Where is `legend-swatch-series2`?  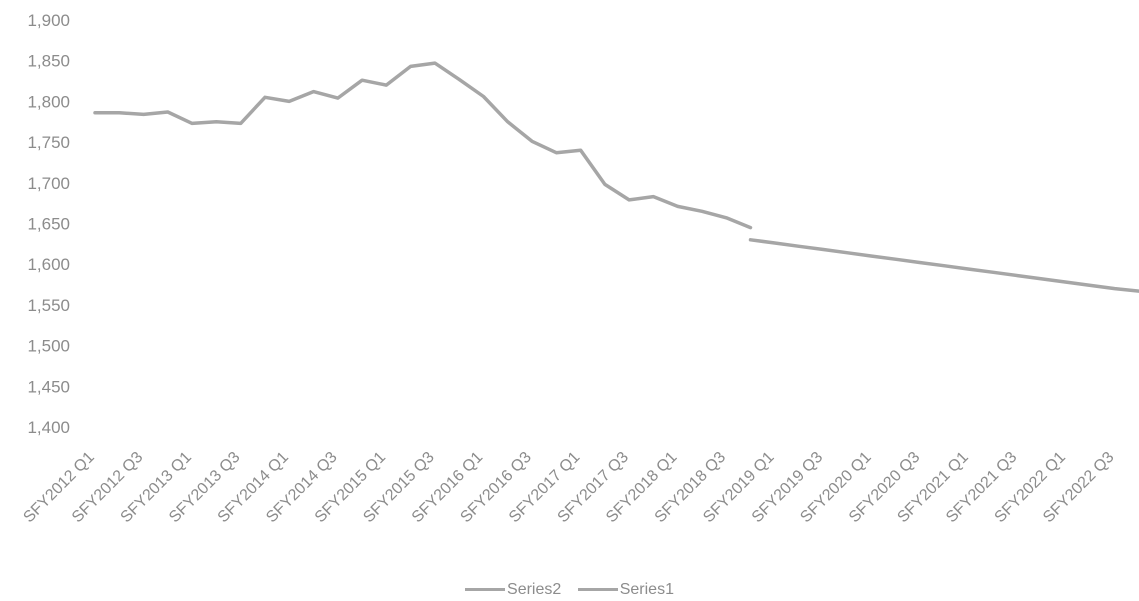
legend-swatch-series2 is located at coordinates (485, 589).